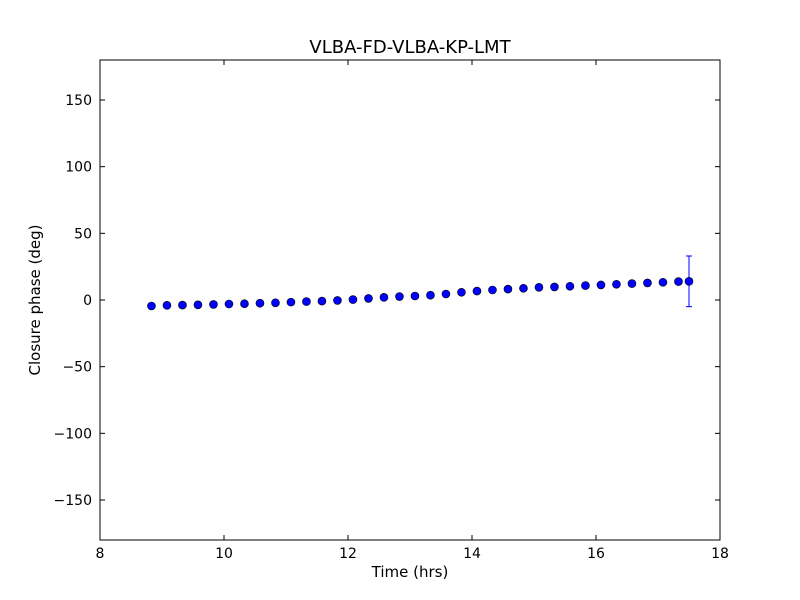  Describe the element at coordinates (78, 168) in the screenshot. I see `y-tick-label: 100` at that location.